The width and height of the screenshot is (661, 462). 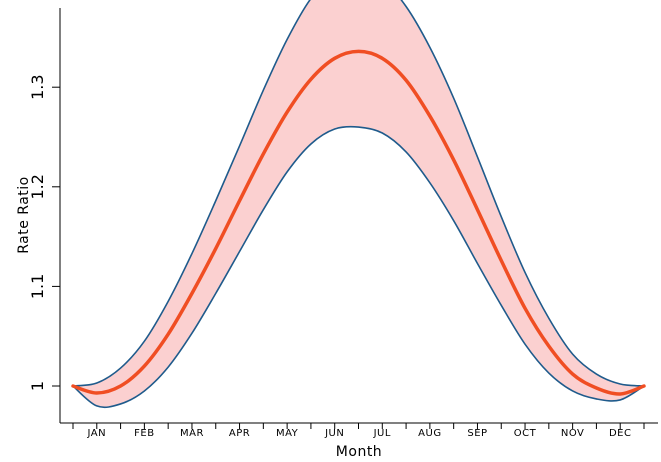 What do you see at coordinates (144, 433) in the screenshot?
I see `x-tick-label: FEB` at bounding box center [144, 433].